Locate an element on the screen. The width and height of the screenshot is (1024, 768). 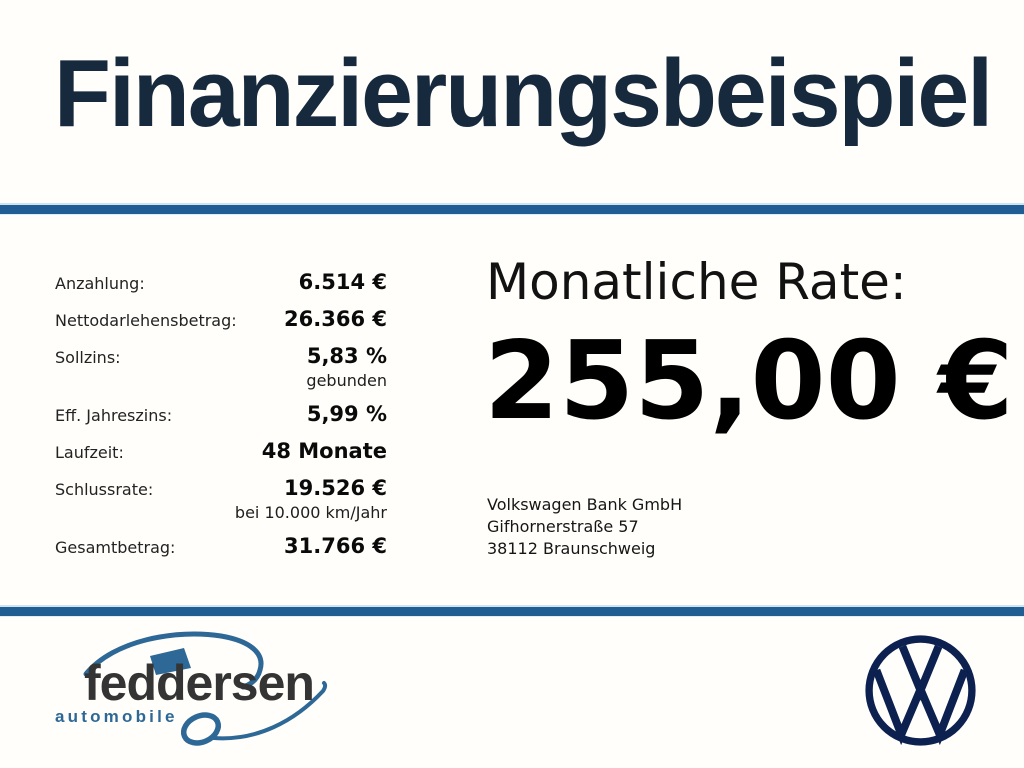
finance-row-laufzeit: Laufzeit: 48 Monate is located at coordinates (221, 451).